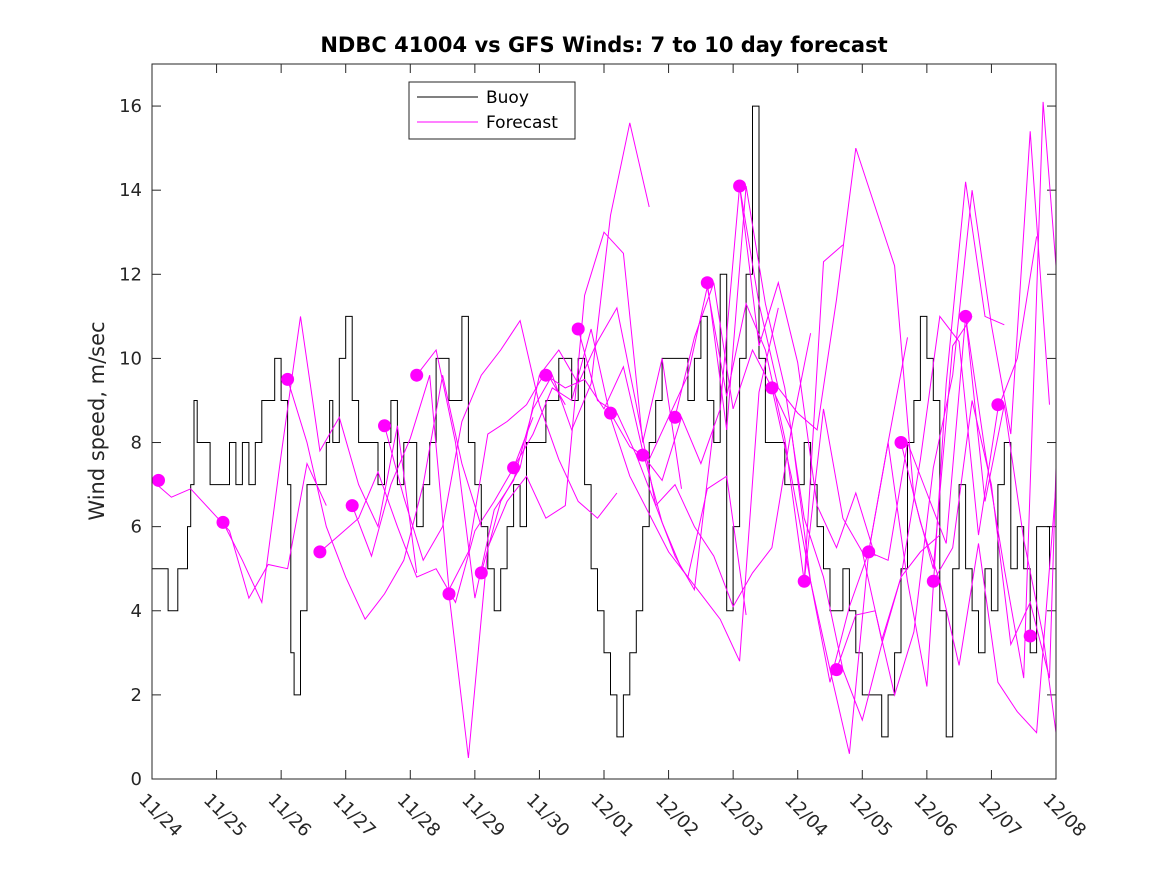 The image size is (1167, 875). Describe the element at coordinates (507, 98) in the screenshot. I see `legend-buoy-label: Buoy` at that location.